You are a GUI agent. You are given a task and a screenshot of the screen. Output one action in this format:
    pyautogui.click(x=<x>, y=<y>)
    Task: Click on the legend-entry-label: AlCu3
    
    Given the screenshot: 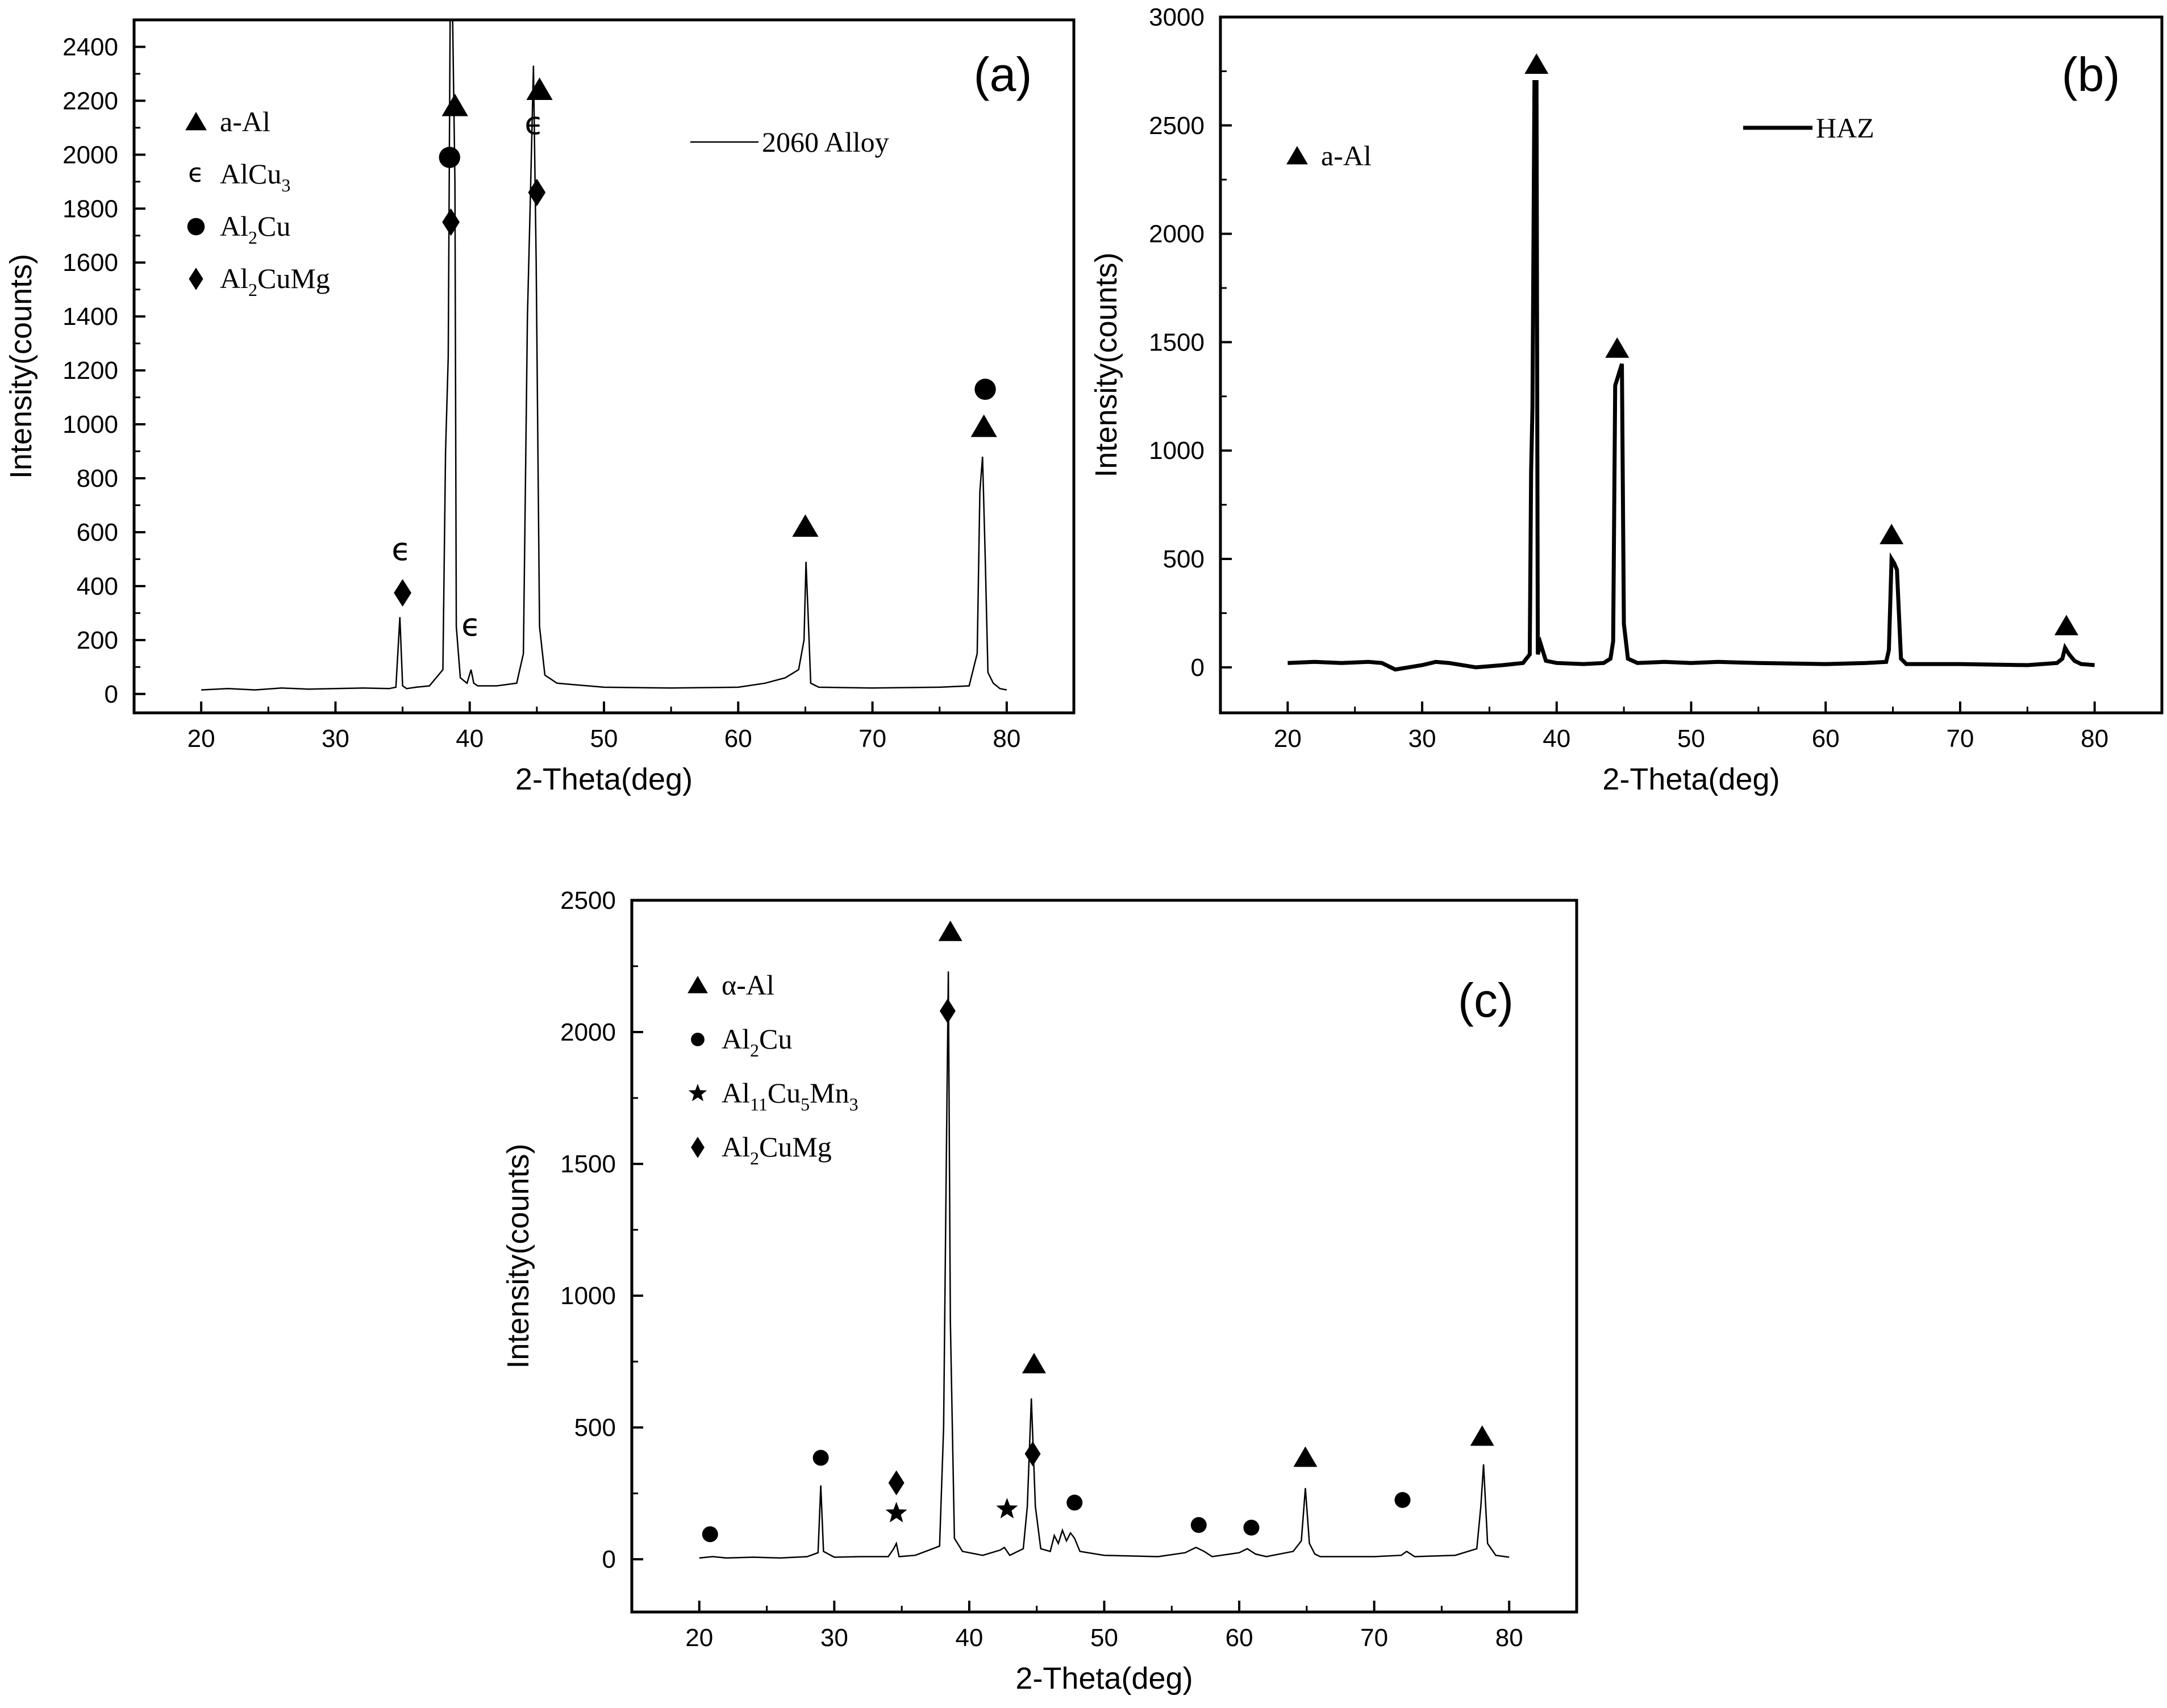 What is the action you would take?
    pyautogui.click(x=255, y=176)
    